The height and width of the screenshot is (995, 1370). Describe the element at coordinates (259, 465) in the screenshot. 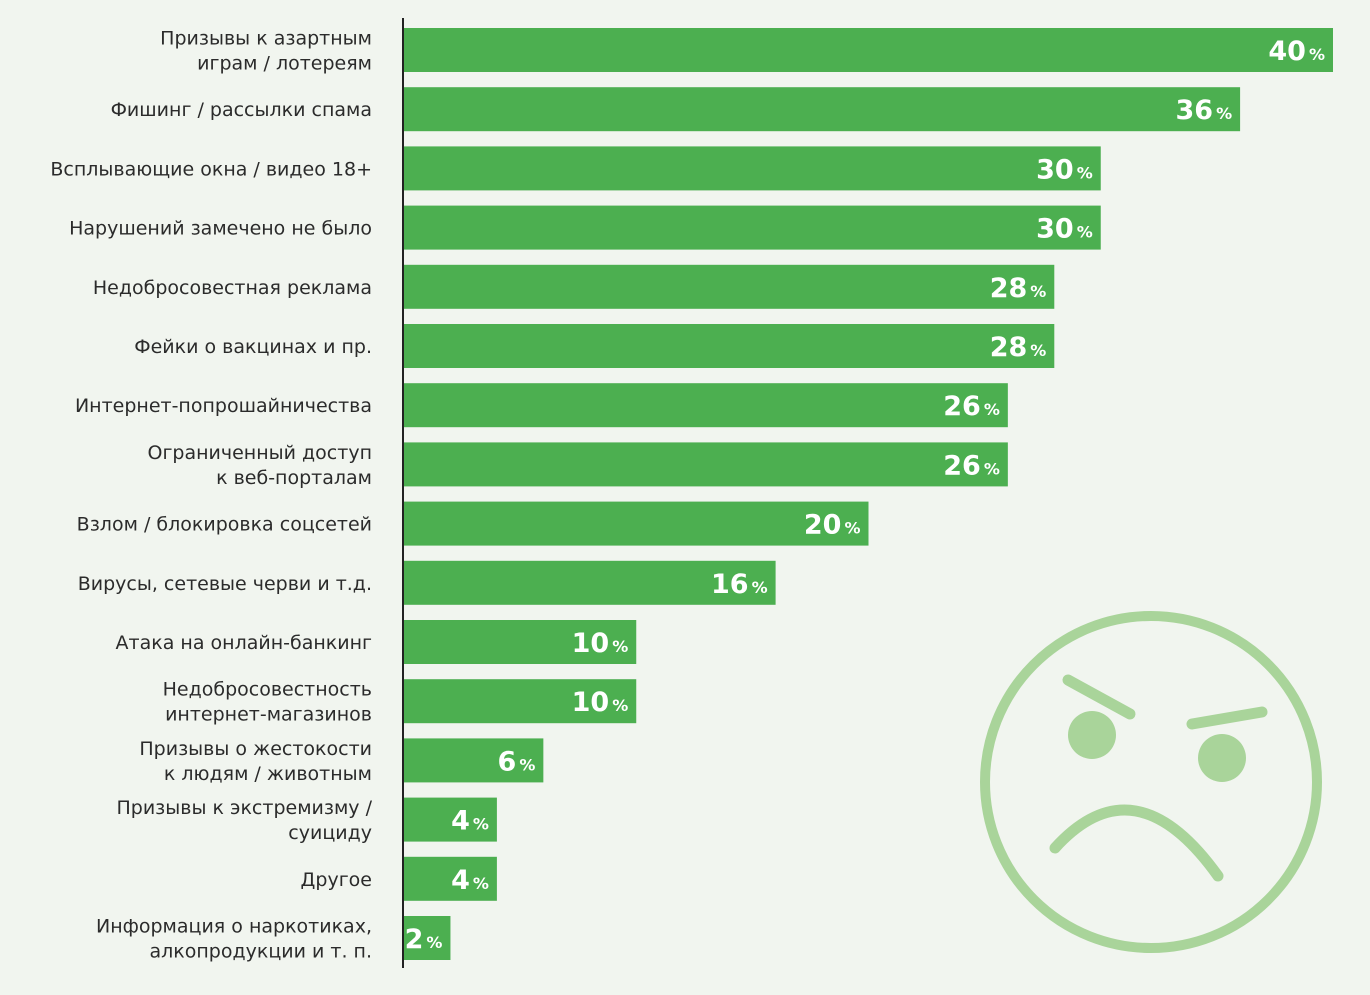

I see `category-label-7: Ограниченный доступ к веб-порталам` at that location.